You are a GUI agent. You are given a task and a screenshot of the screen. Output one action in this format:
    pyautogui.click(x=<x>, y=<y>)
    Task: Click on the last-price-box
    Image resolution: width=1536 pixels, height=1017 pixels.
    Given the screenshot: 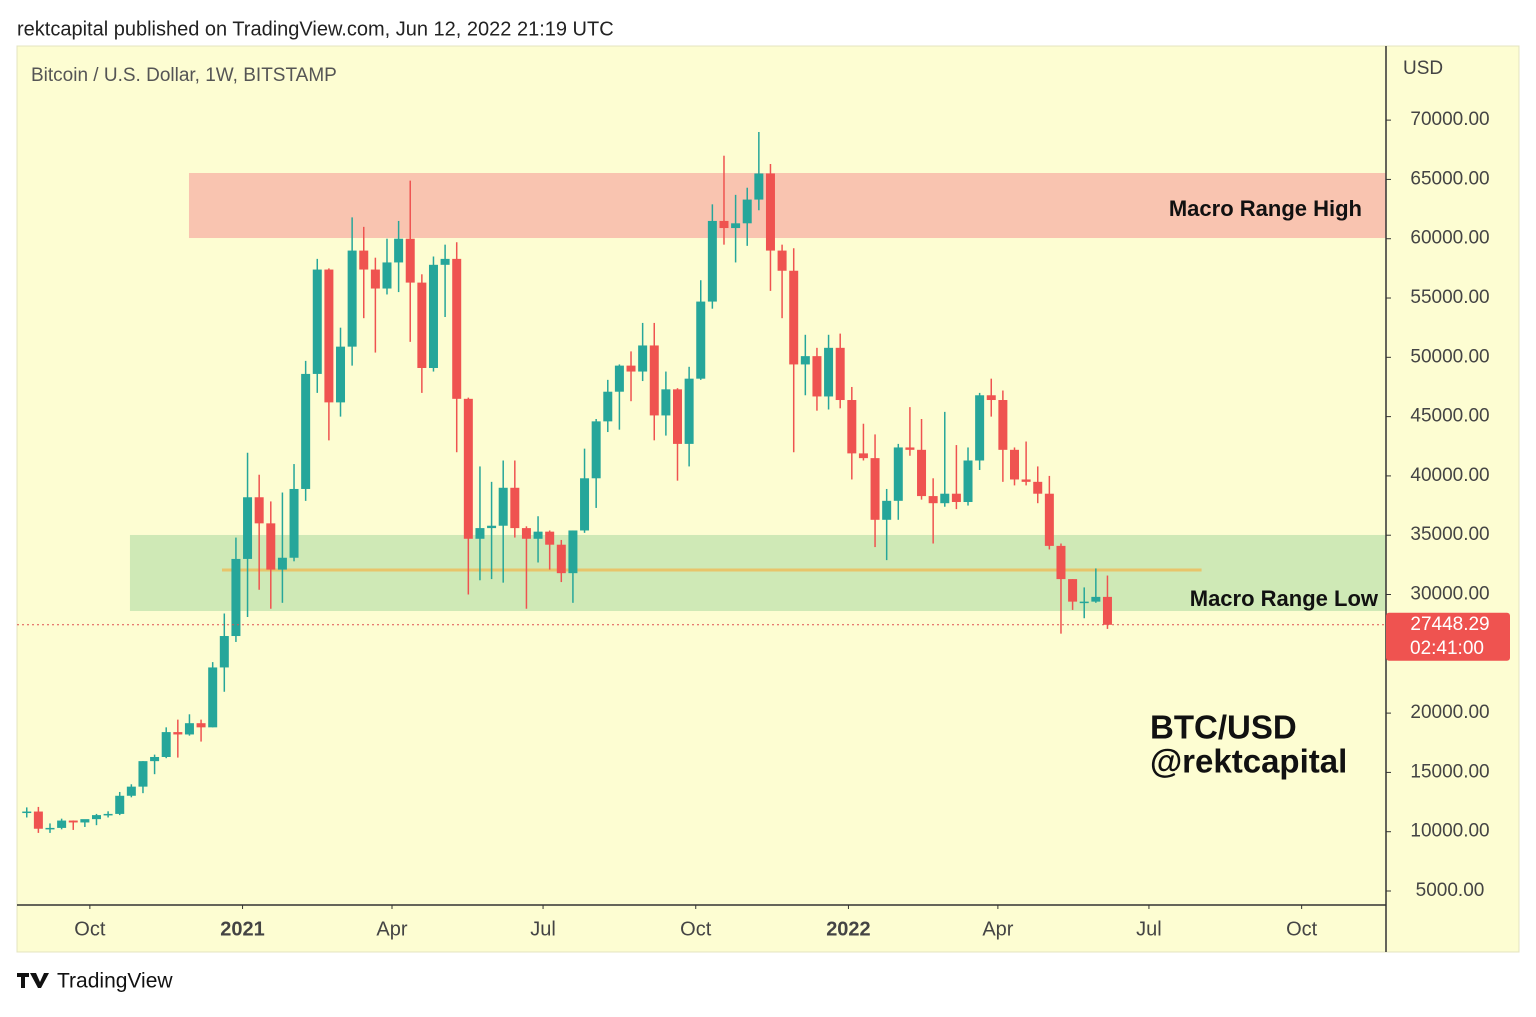 What is the action you would take?
    pyautogui.click(x=1448, y=636)
    